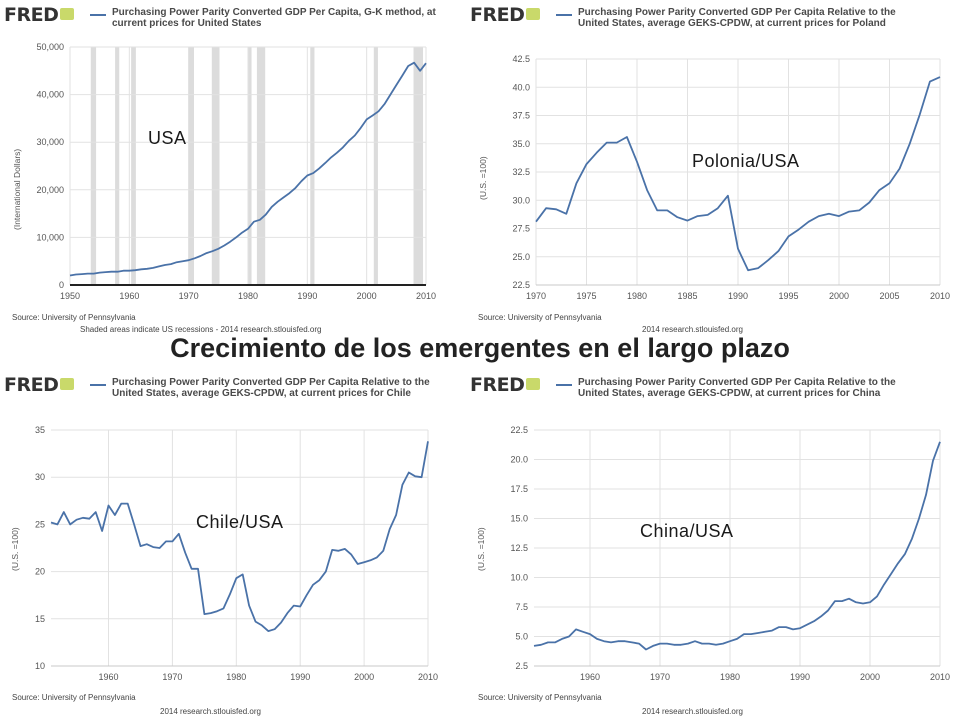 The height and width of the screenshot is (720, 960). I want to click on y-tick-label: 25, so click(40, 524).